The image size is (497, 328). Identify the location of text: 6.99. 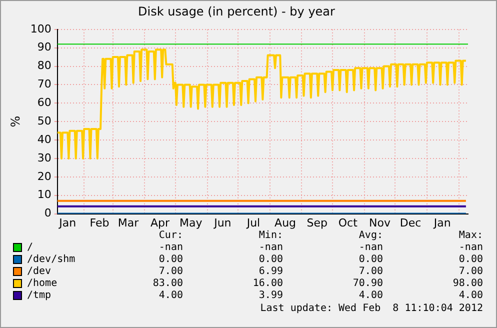
(270, 272).